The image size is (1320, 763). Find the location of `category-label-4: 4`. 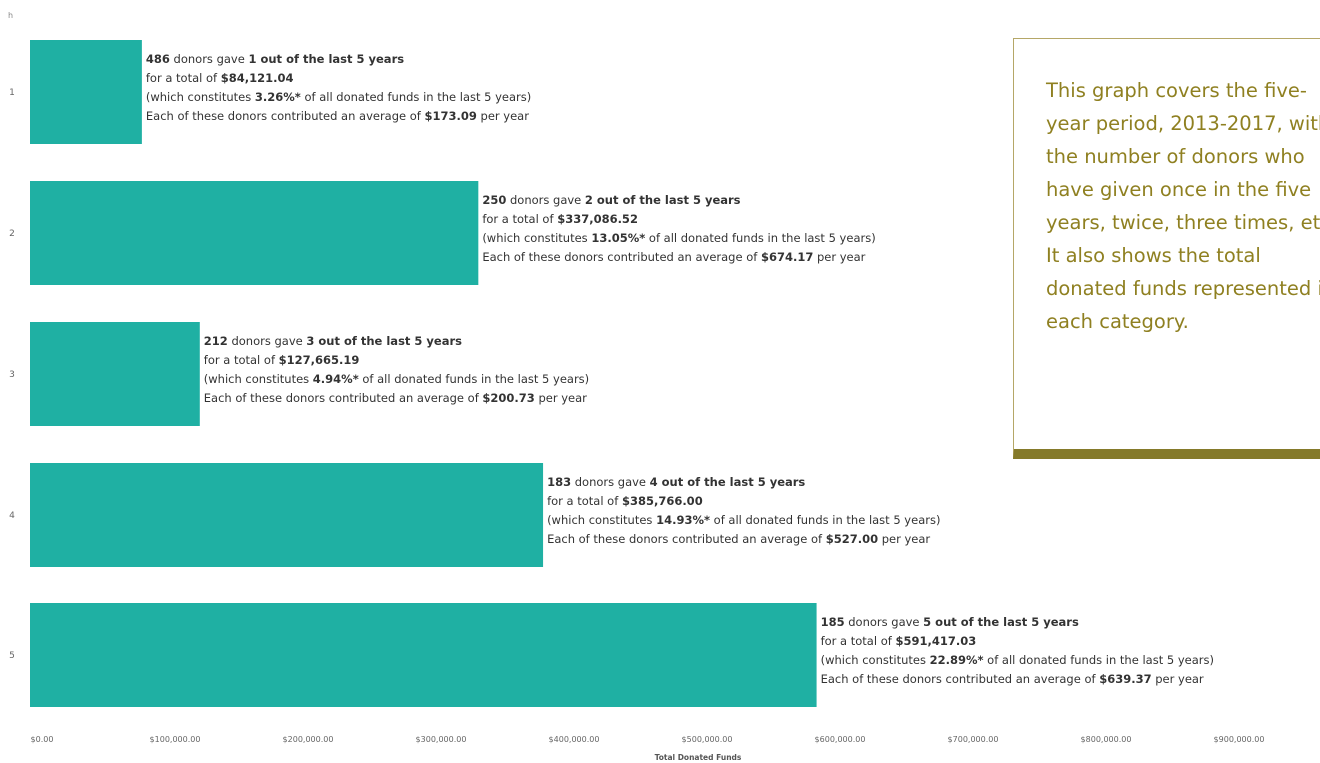

category-label-4: 4 is located at coordinates (12, 516).